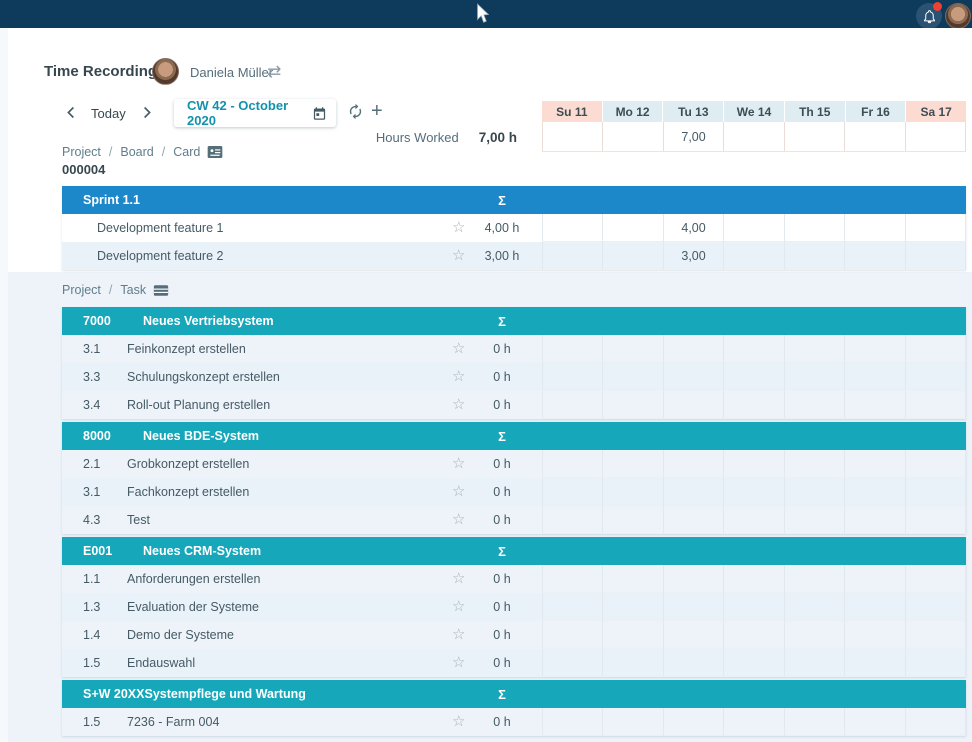 Image resolution: width=972 pixels, height=742 pixels. What do you see at coordinates (377, 111) in the screenshot?
I see `add-button: +` at bounding box center [377, 111].